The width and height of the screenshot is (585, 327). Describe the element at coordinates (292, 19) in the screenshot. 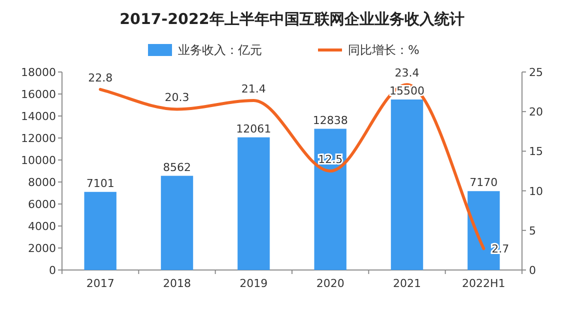

I see `title: 2017-2022年上半年中国互联网企业业务收入统计` at that location.